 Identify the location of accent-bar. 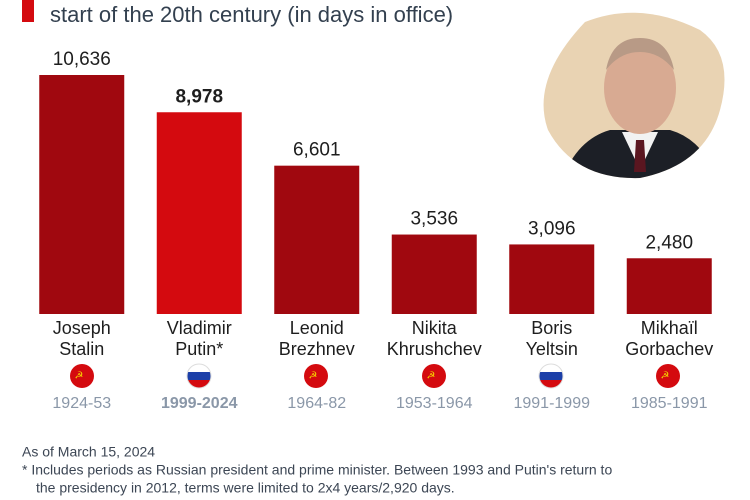
(28, 11).